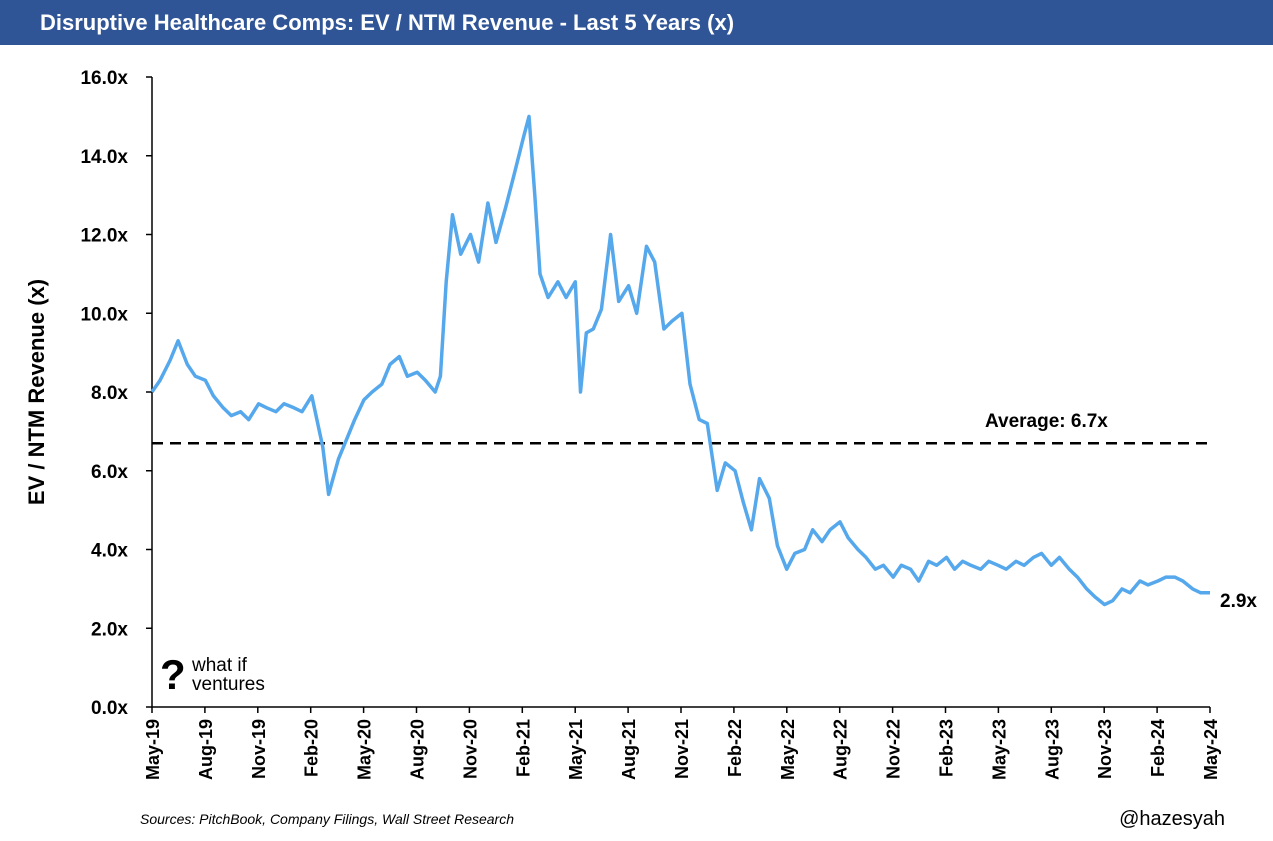  I want to click on y-tick-label: 8.0x, so click(109, 393).